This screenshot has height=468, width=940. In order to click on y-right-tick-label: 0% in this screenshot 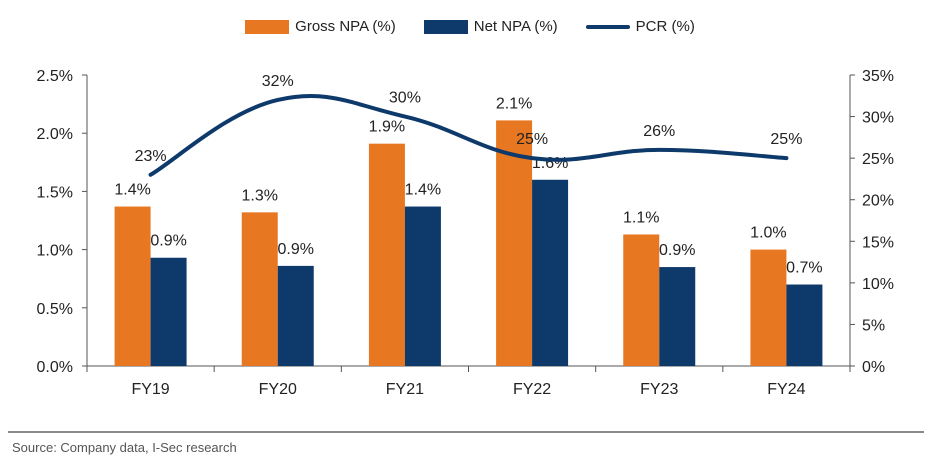, I will do `click(873, 367)`.